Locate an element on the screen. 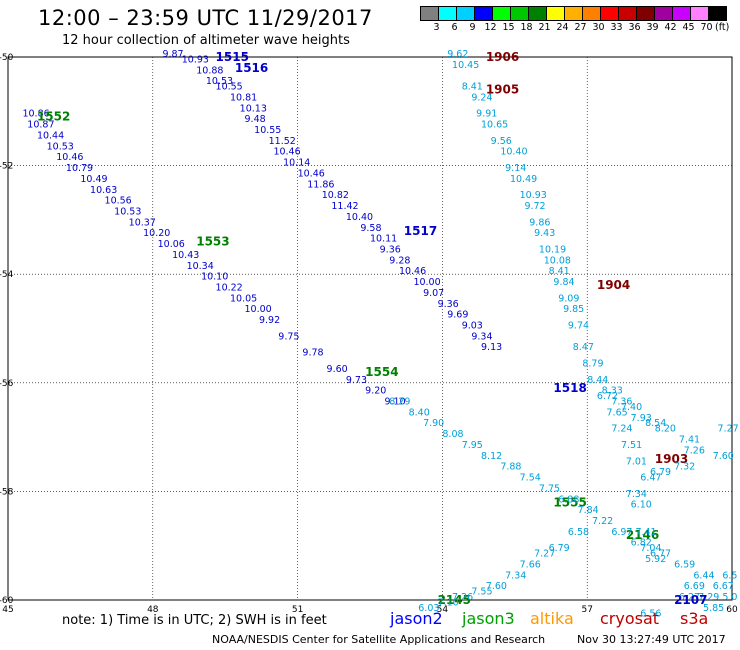 This screenshot has width=740, height=650. x-tick-label: 60 is located at coordinates (732, 610).